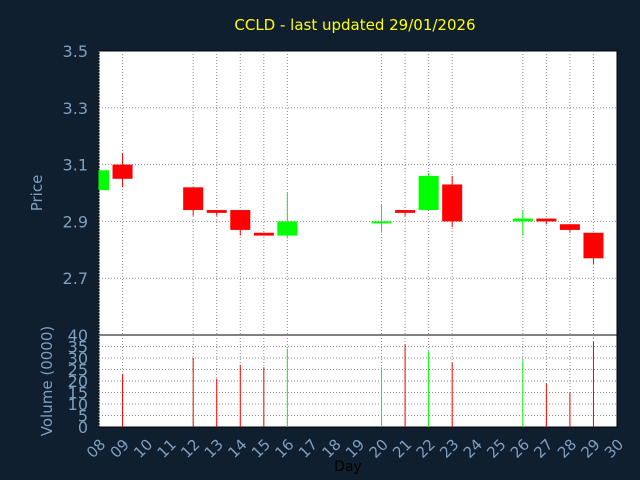 This screenshot has height=480, width=640. What do you see at coordinates (284, 449) in the screenshot?
I see `x-tick-label: 16` at bounding box center [284, 449].